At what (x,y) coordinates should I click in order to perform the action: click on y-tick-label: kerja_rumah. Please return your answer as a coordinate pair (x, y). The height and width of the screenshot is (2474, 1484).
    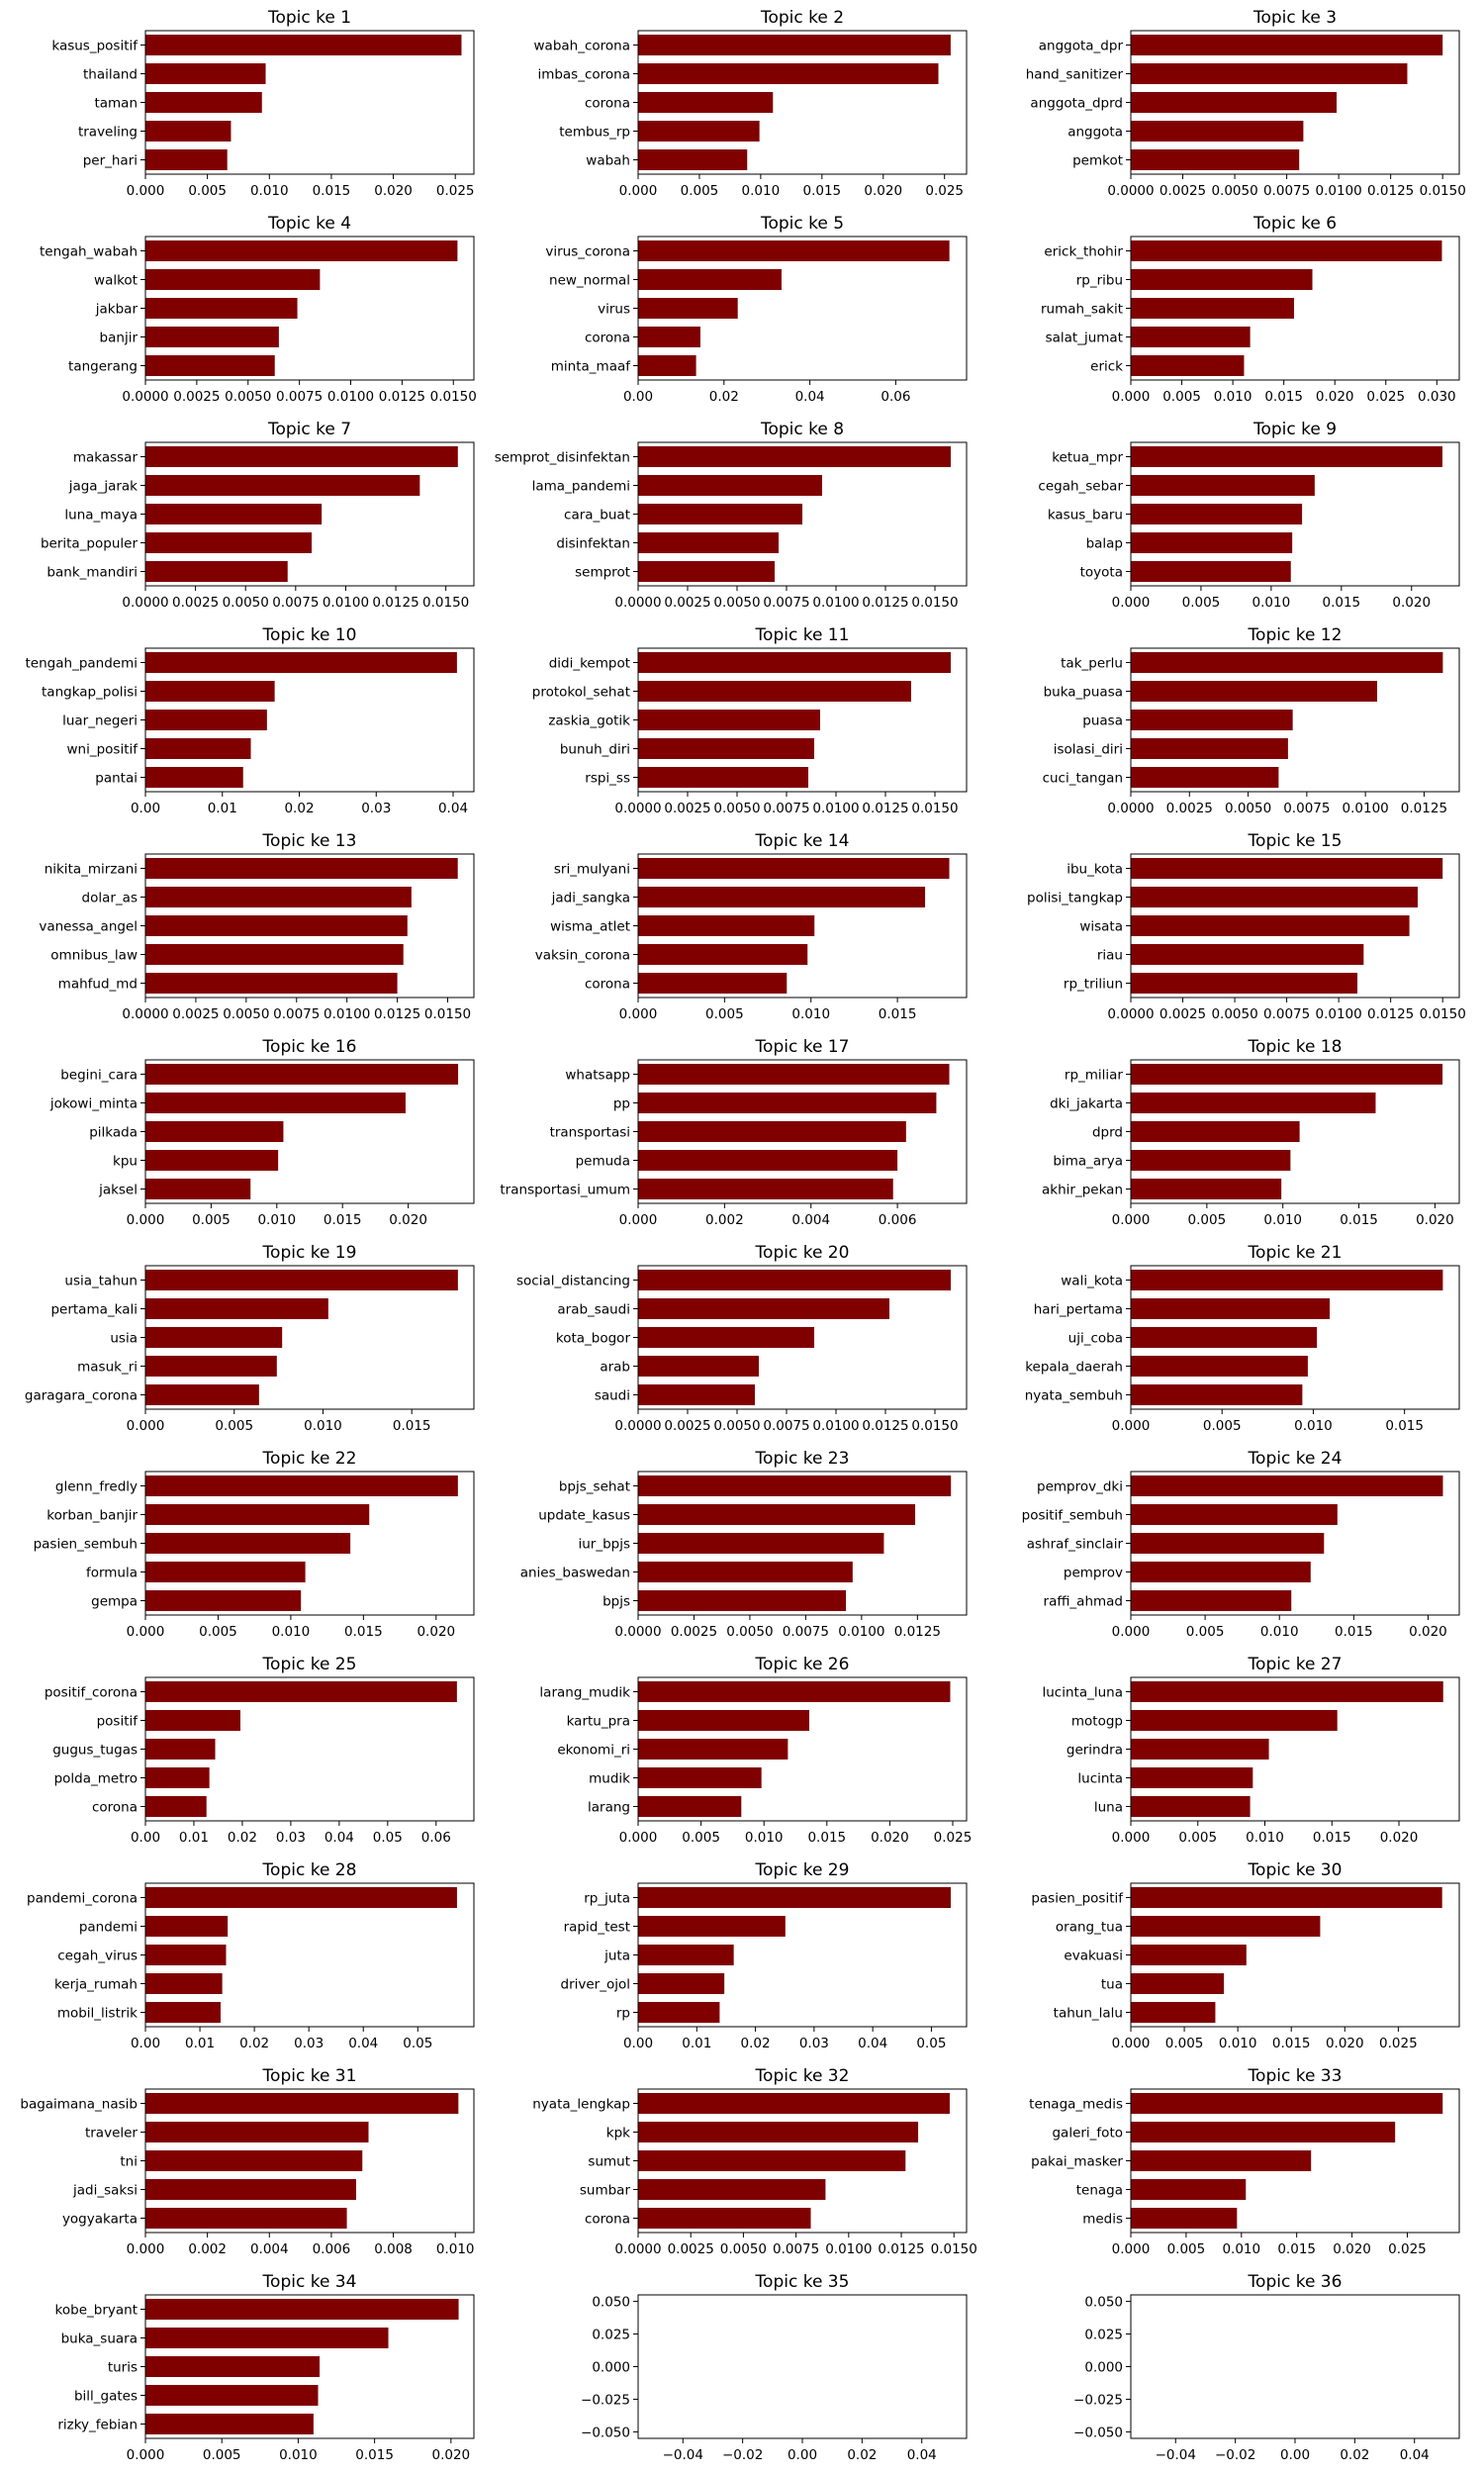
    Looking at the image, I should click on (96, 1985).